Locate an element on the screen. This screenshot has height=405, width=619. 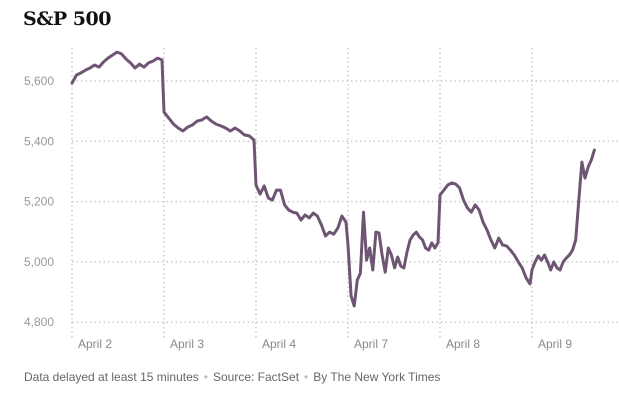
x-tick-label: April 9 is located at coordinates (555, 344).